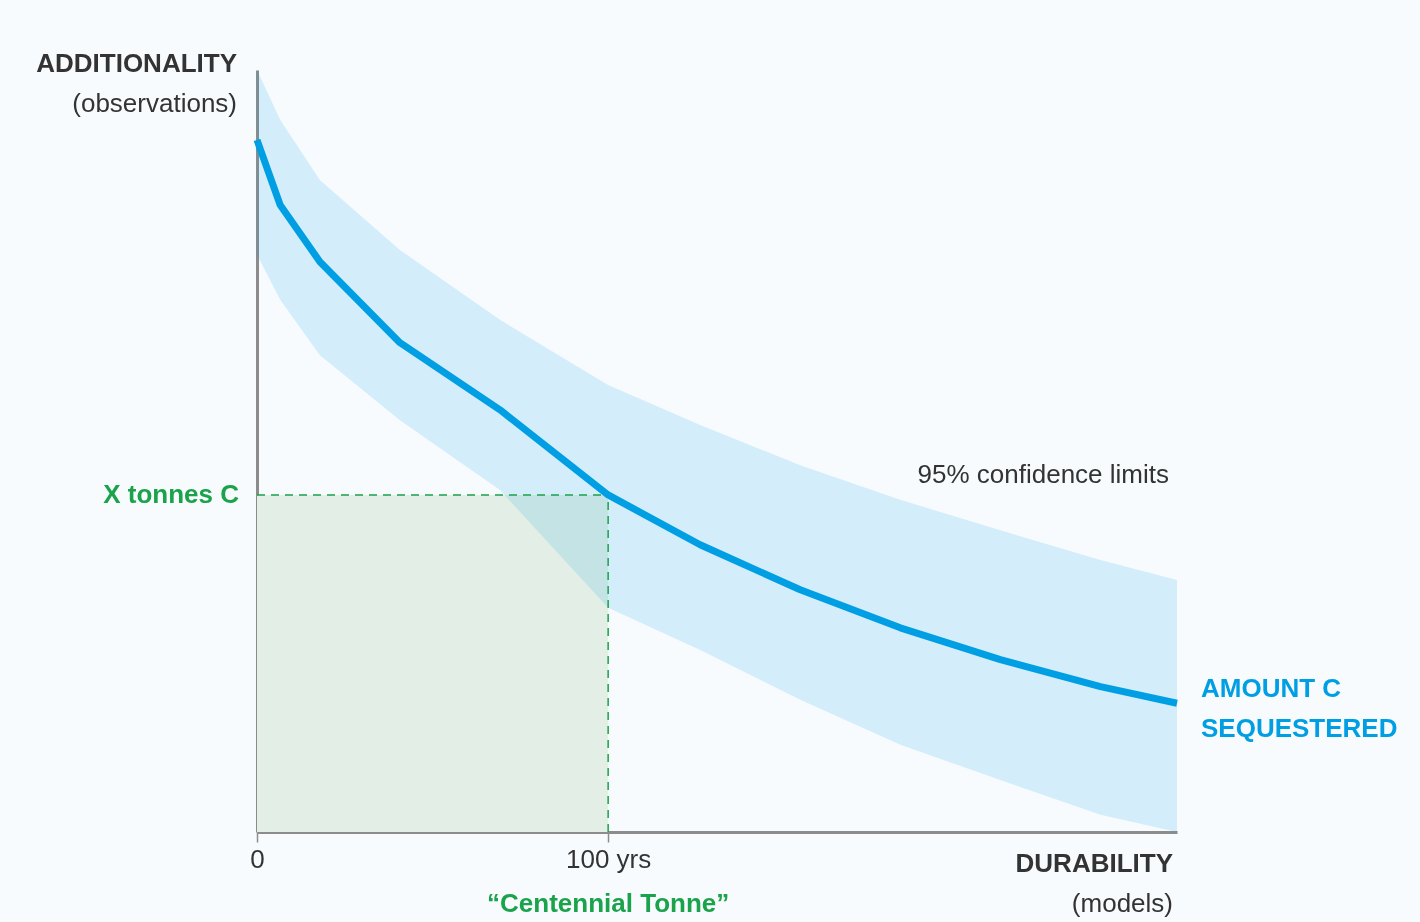  Describe the element at coordinates (136, 83) in the screenshot. I see `y-axis-title: ADDITIONALITY (observations)` at that location.